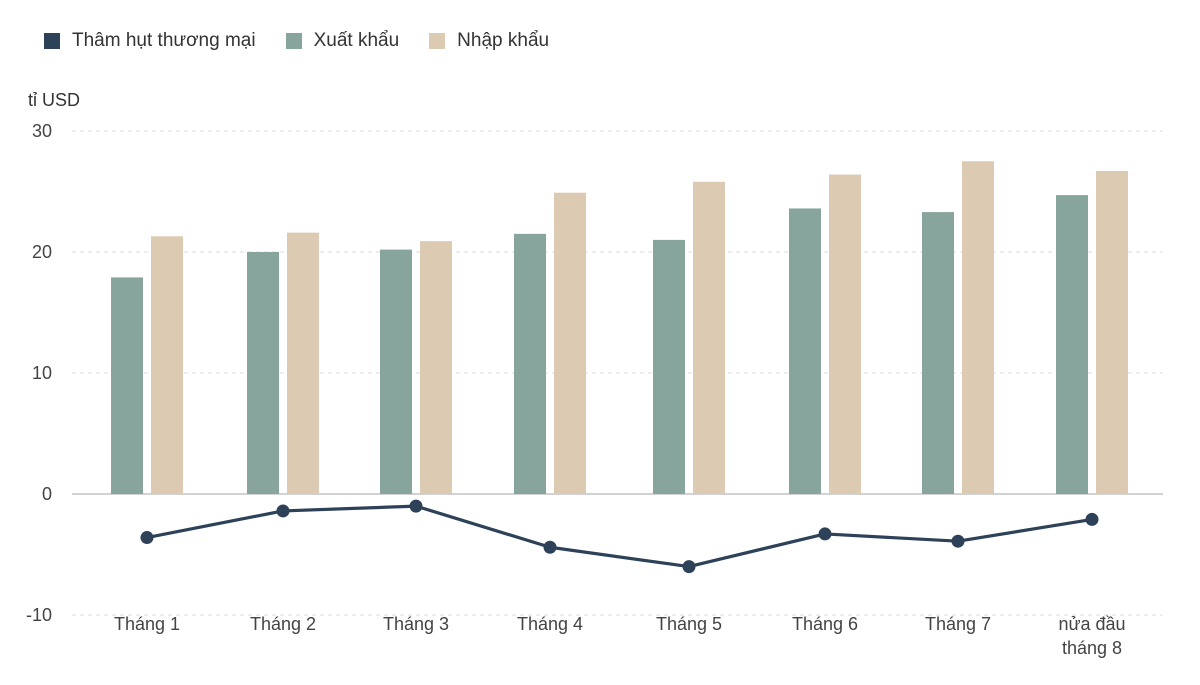 Image resolution: width=1200 pixels, height=685 pixels. I want to click on legend-item-imports: Nhập khẩu, so click(489, 41).